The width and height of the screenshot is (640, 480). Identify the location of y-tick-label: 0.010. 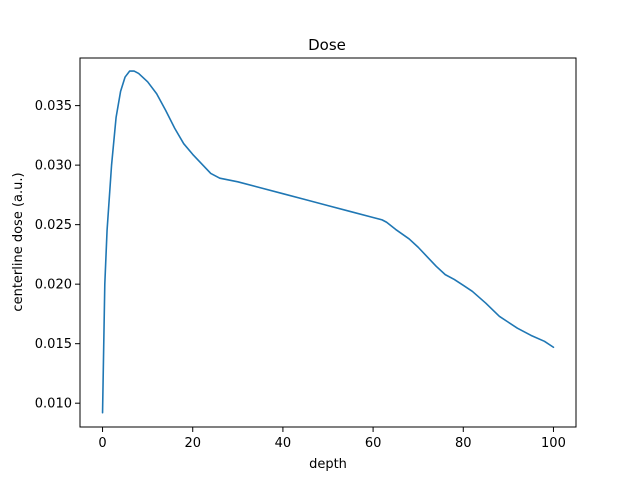
(53, 404).